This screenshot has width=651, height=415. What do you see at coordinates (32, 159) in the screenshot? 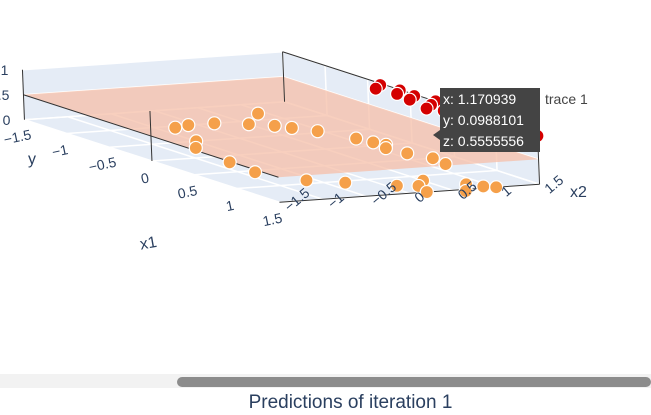
I see `y-axis-title: y` at bounding box center [32, 159].